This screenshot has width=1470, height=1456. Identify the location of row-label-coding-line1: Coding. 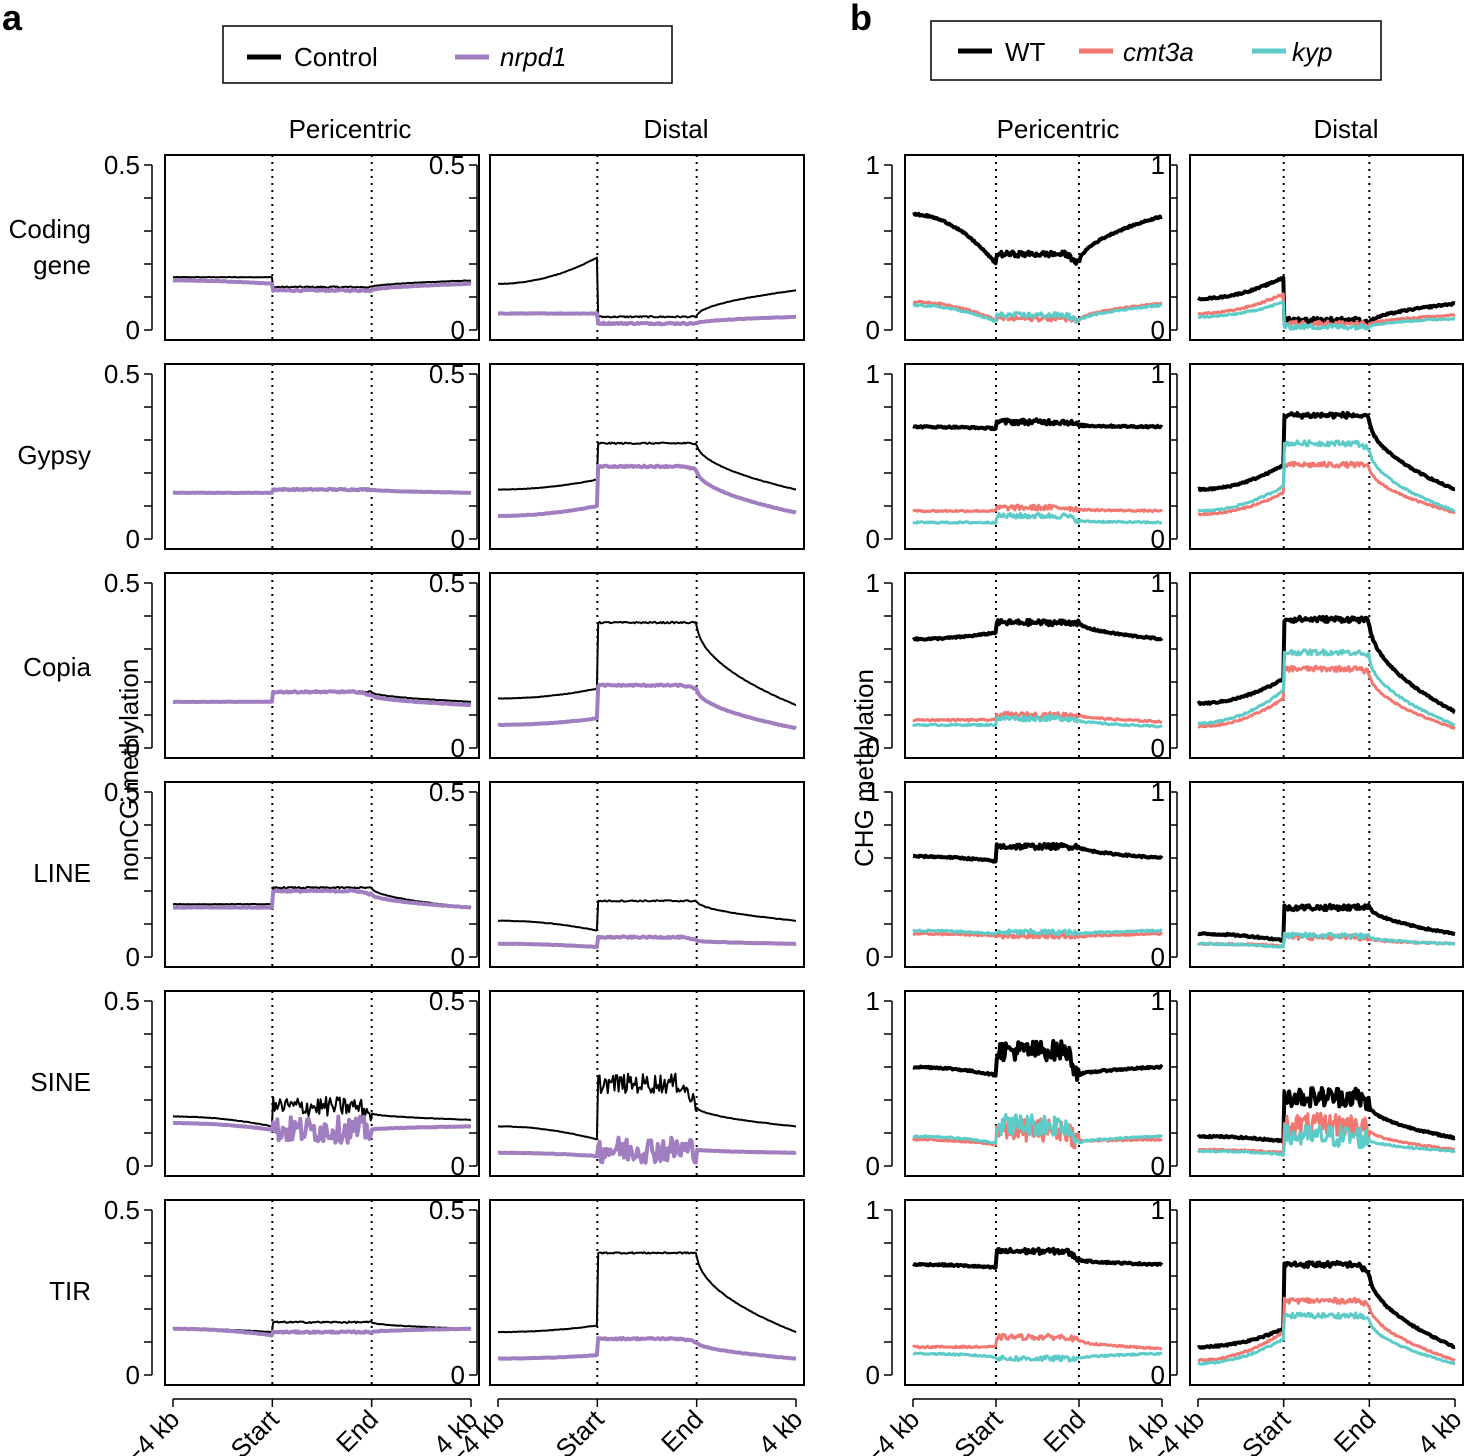
(50, 229).